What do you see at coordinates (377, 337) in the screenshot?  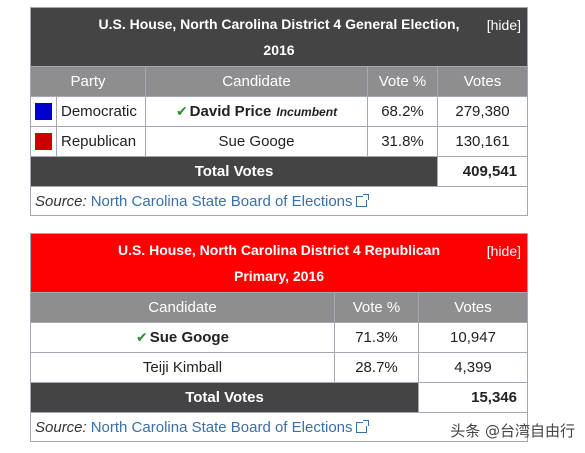 I see `vote-pct: 71.3%` at bounding box center [377, 337].